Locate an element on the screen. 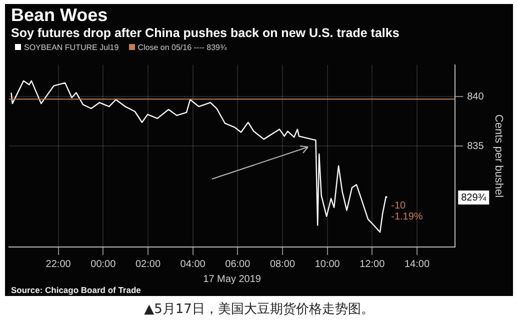 The image size is (518, 323). legend-label: Close on 05/16 ---- 839¾ is located at coordinates (181, 48).